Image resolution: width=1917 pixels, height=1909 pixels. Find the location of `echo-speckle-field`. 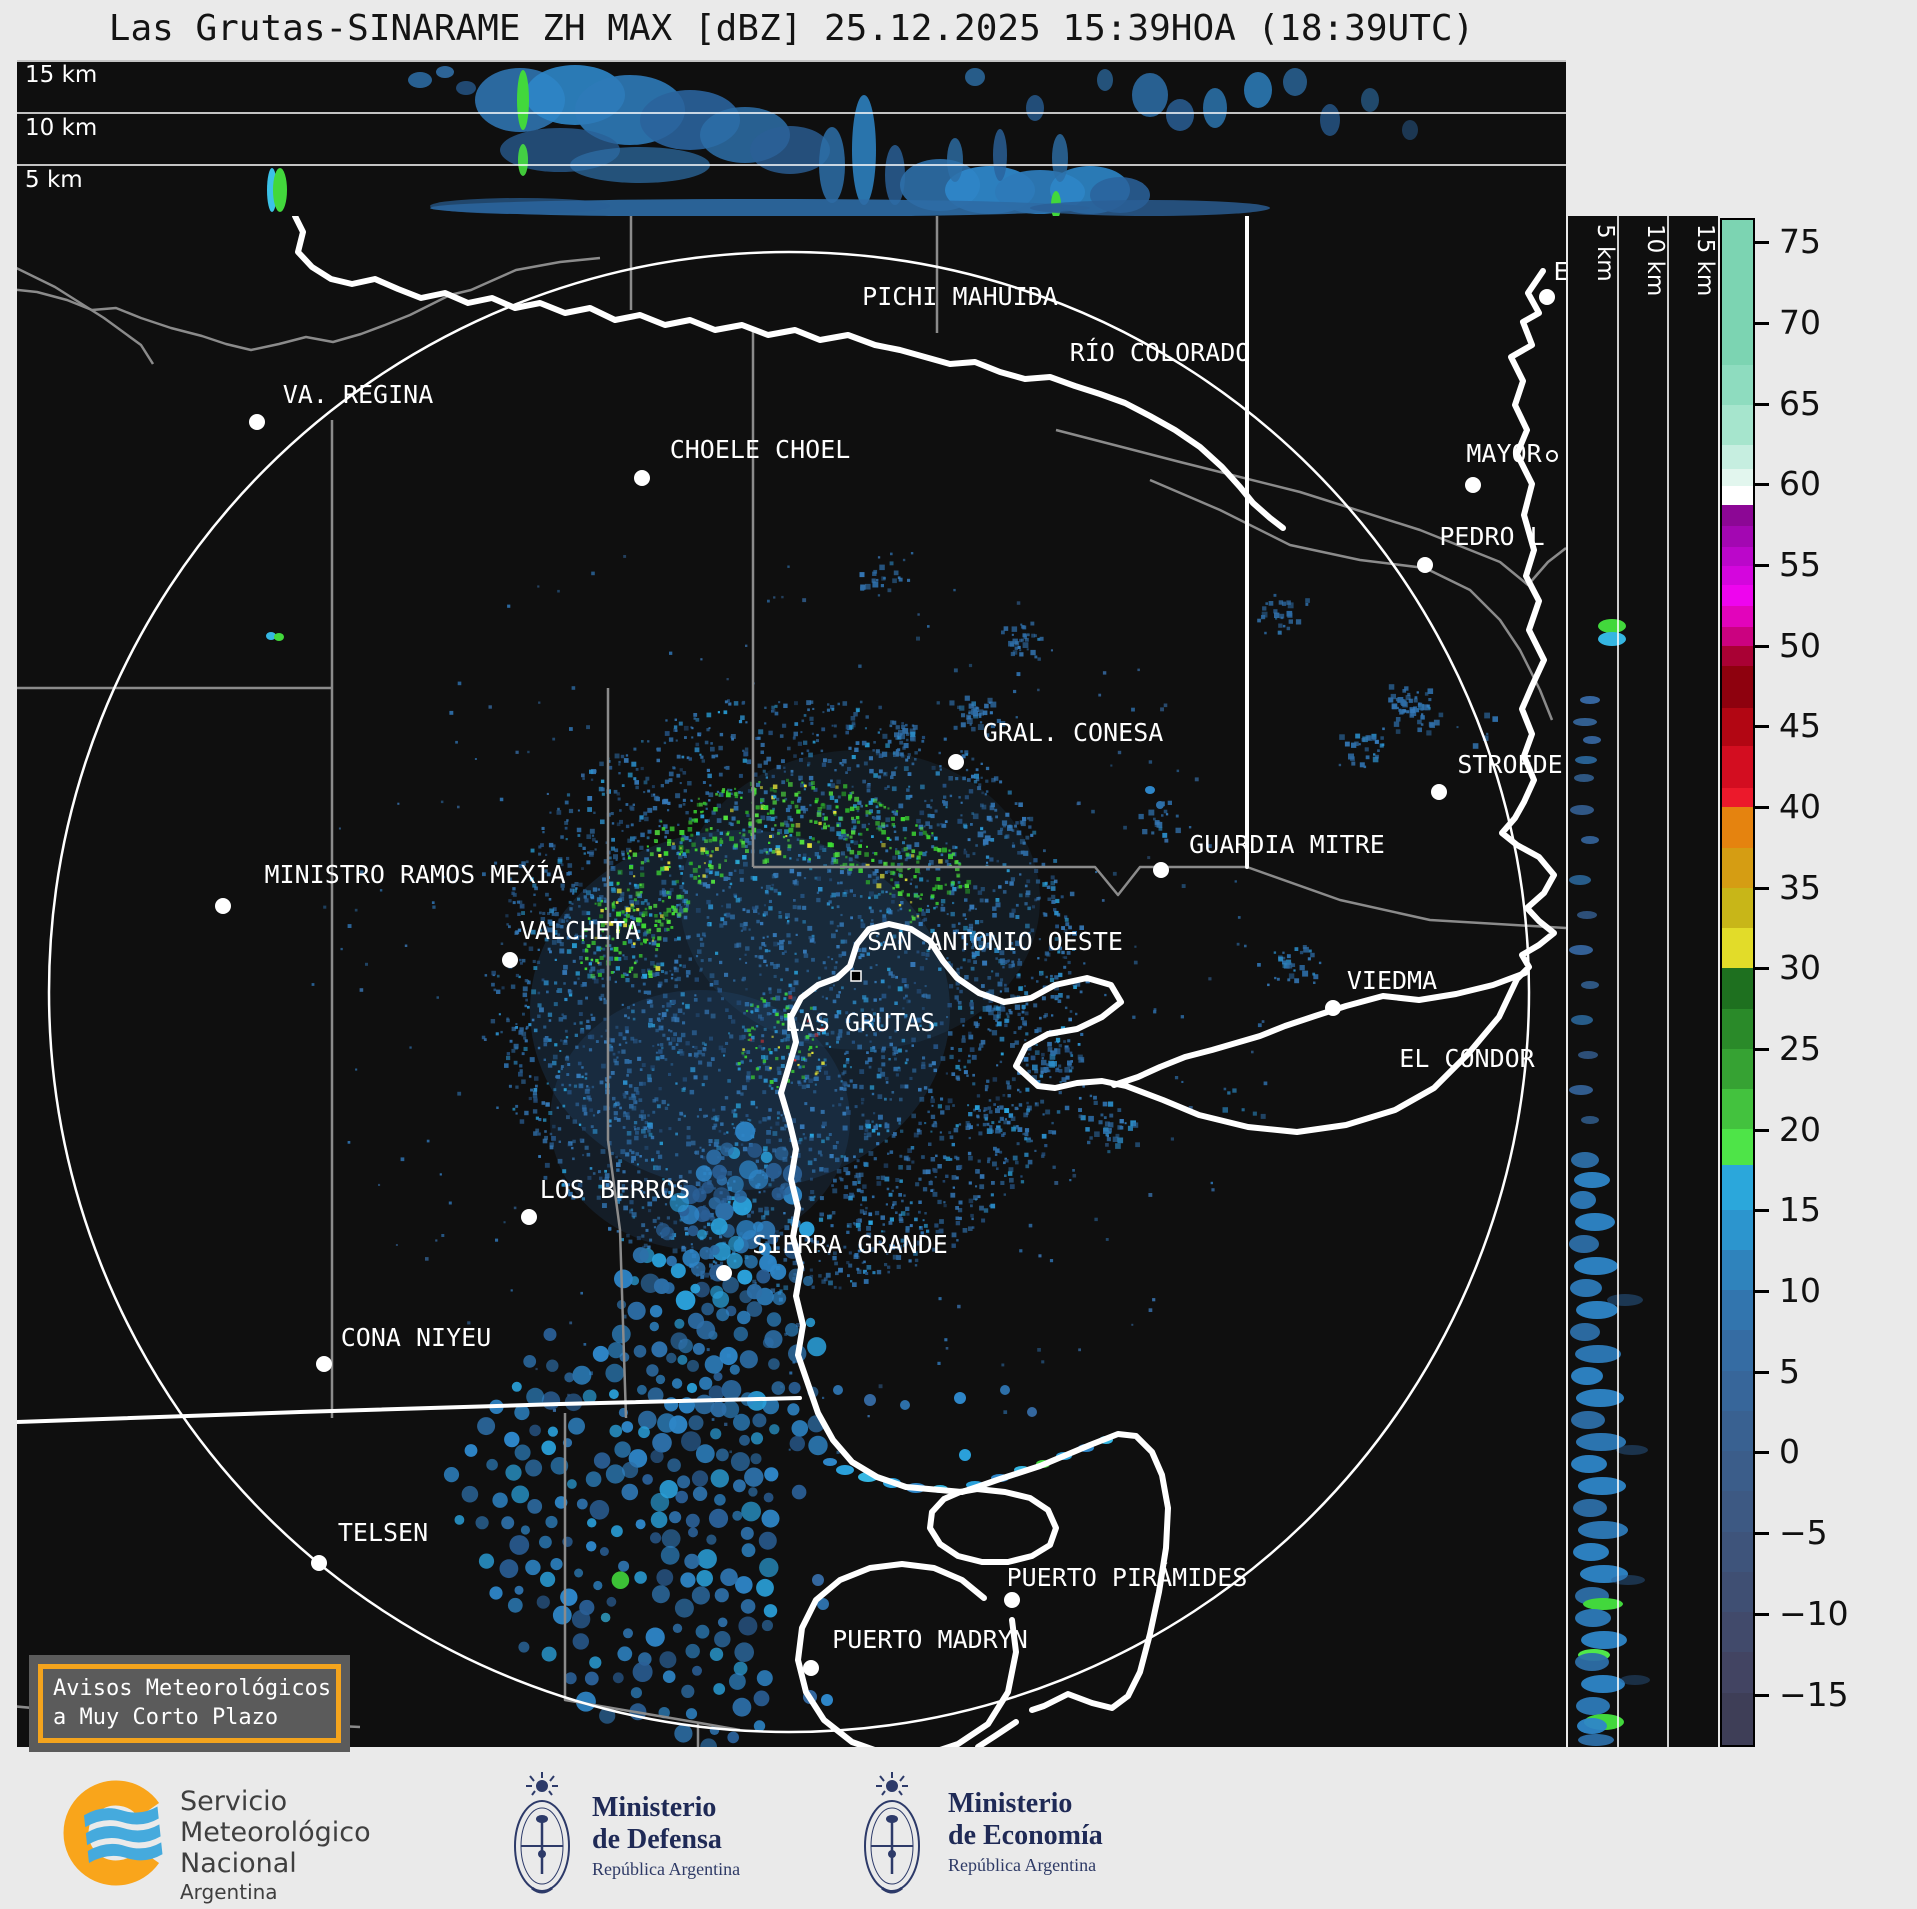

echo-speckle-field is located at coordinates (1145, 1042).